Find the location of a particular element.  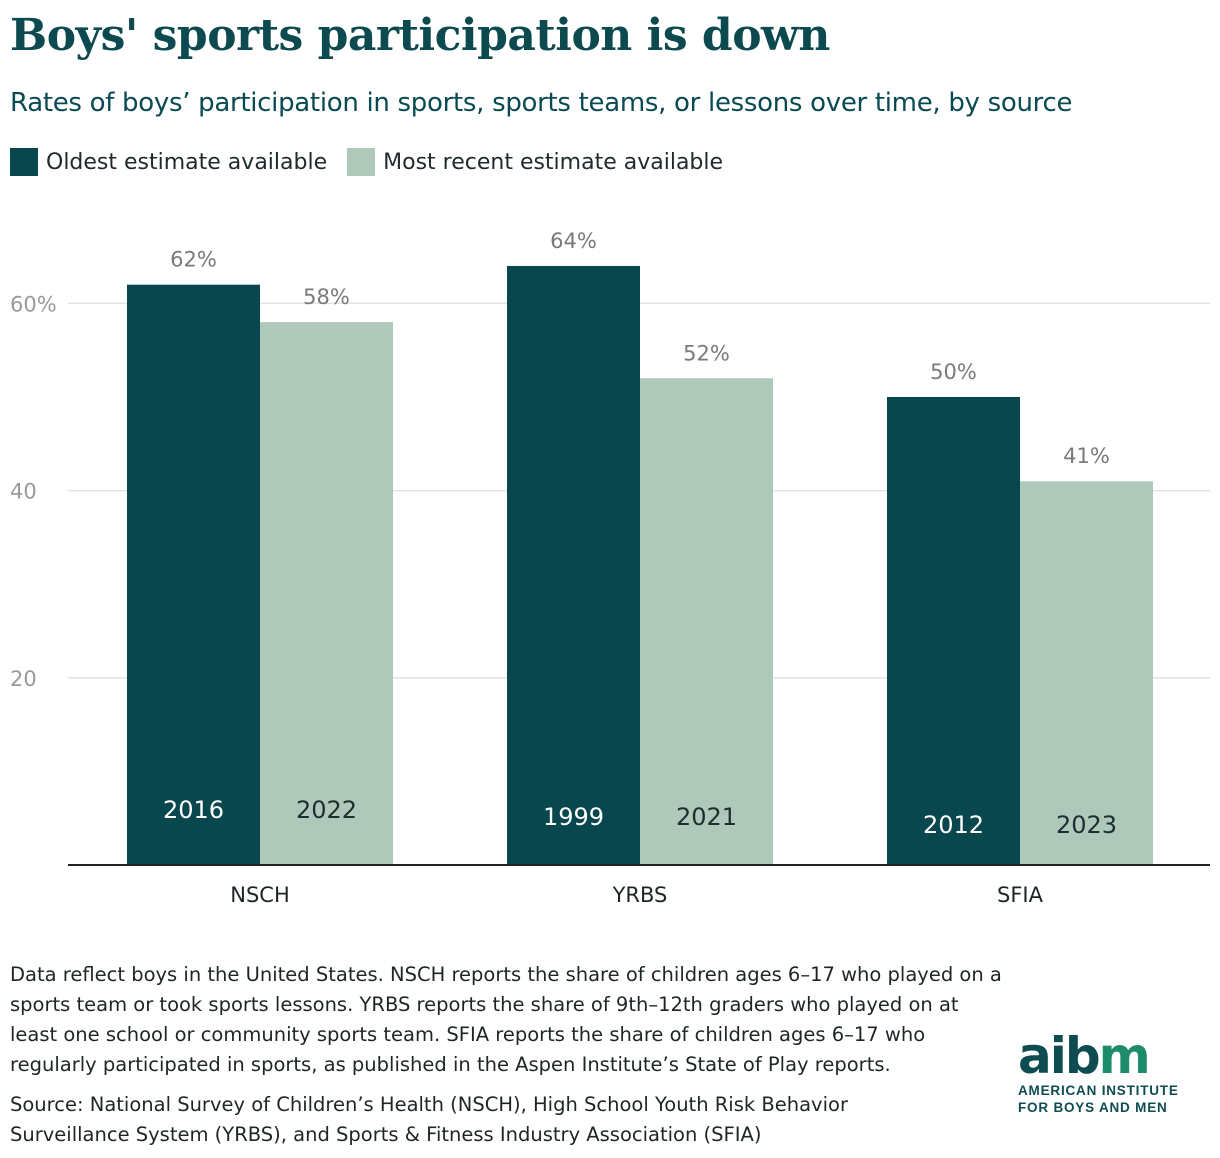

bar-year-label: 2022 is located at coordinates (326, 810).